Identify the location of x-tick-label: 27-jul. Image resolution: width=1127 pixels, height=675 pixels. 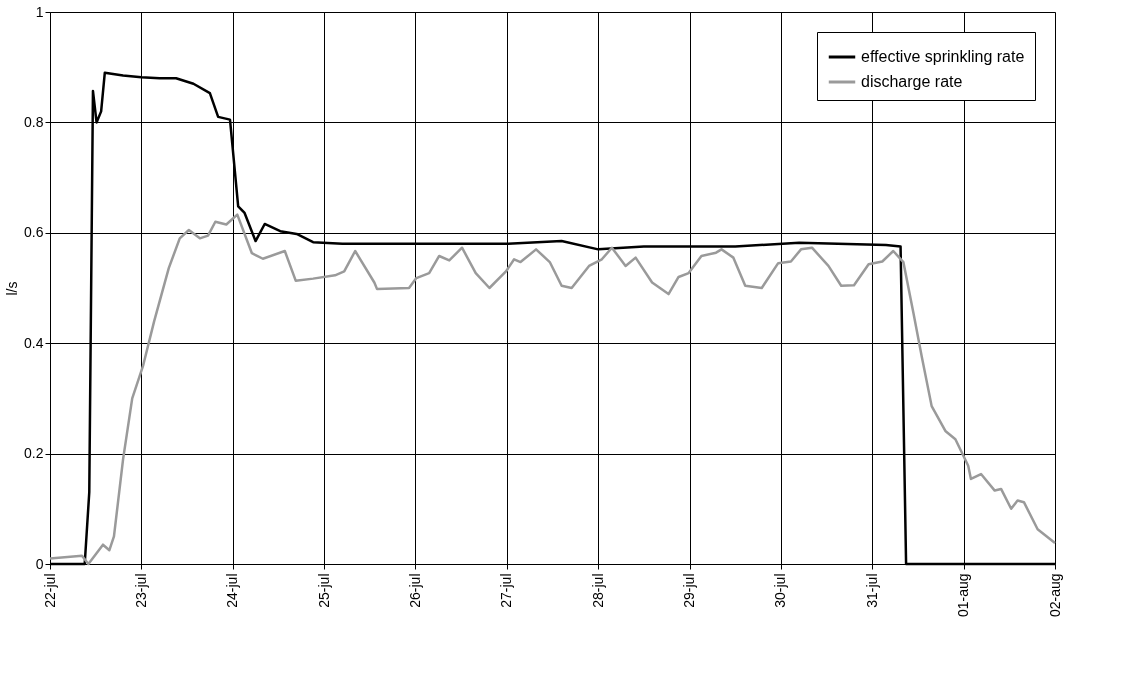
(506, 590).